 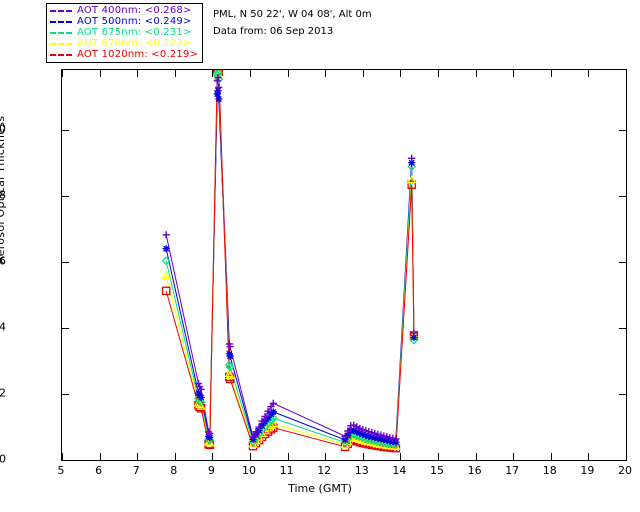 I want to click on x-tick-label: 11, so click(x=286, y=470).